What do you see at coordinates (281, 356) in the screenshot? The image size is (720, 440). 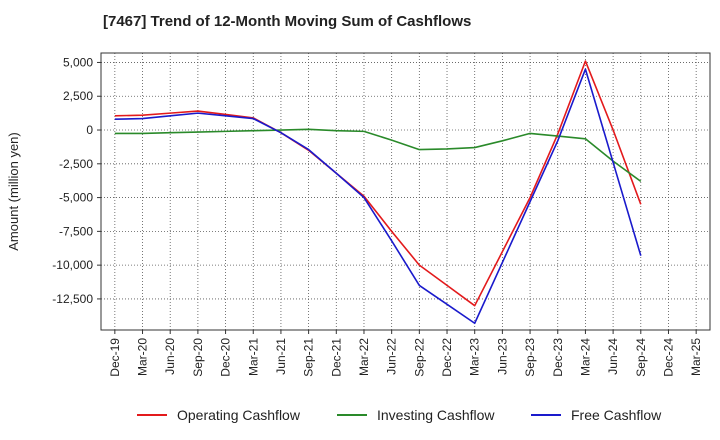 I see `x-tick-label: Jun-21` at bounding box center [281, 356].